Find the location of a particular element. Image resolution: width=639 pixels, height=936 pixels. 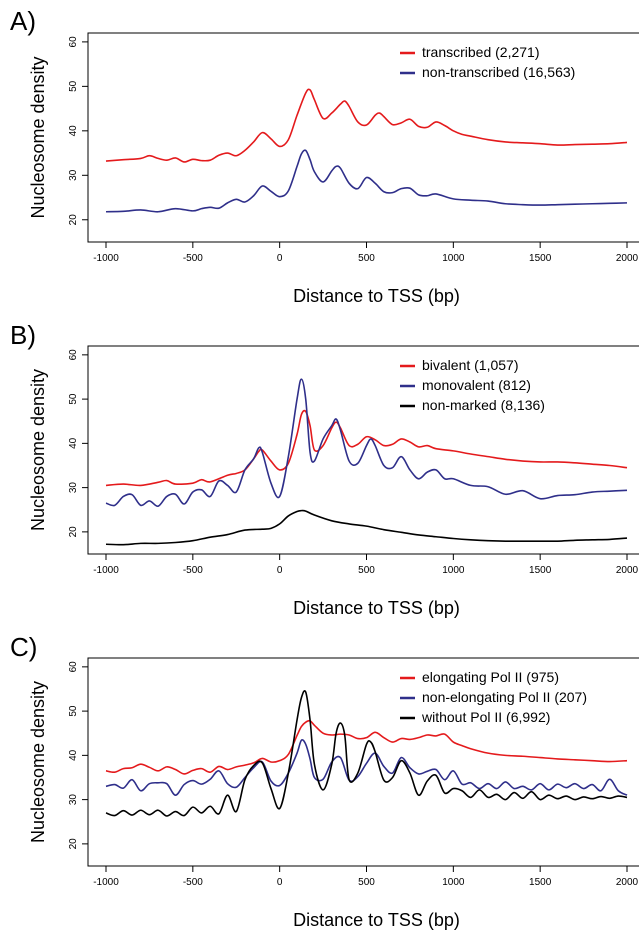

panel-letter: B) is located at coordinates (23, 335).